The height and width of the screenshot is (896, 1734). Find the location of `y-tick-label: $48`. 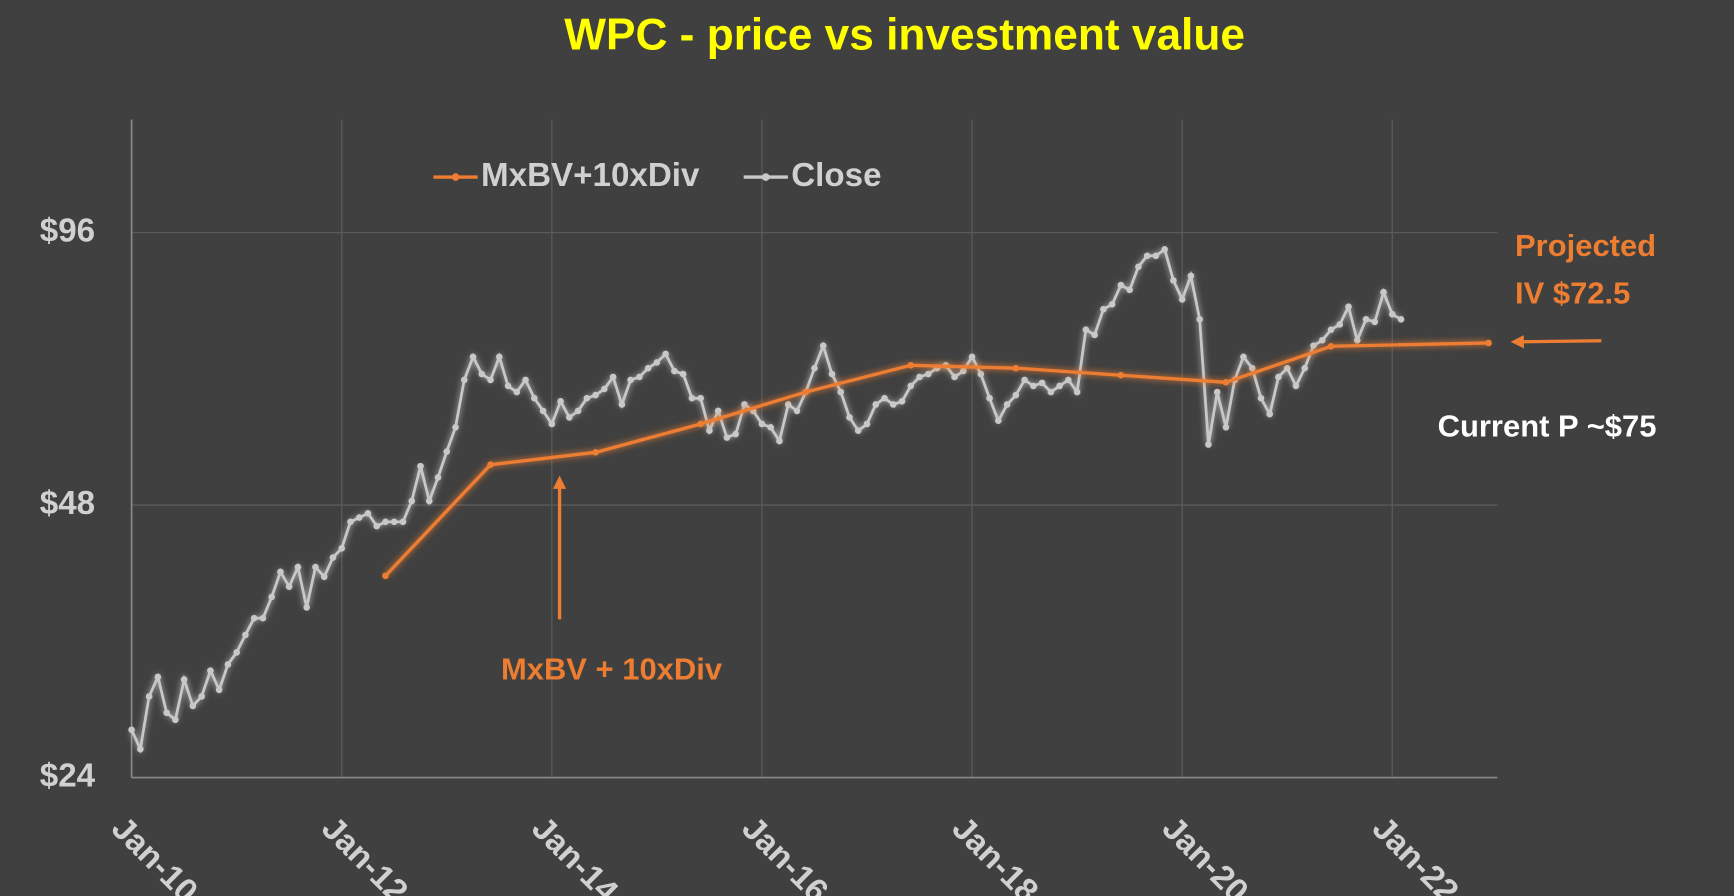

y-tick-label: $48 is located at coordinates (67, 503).